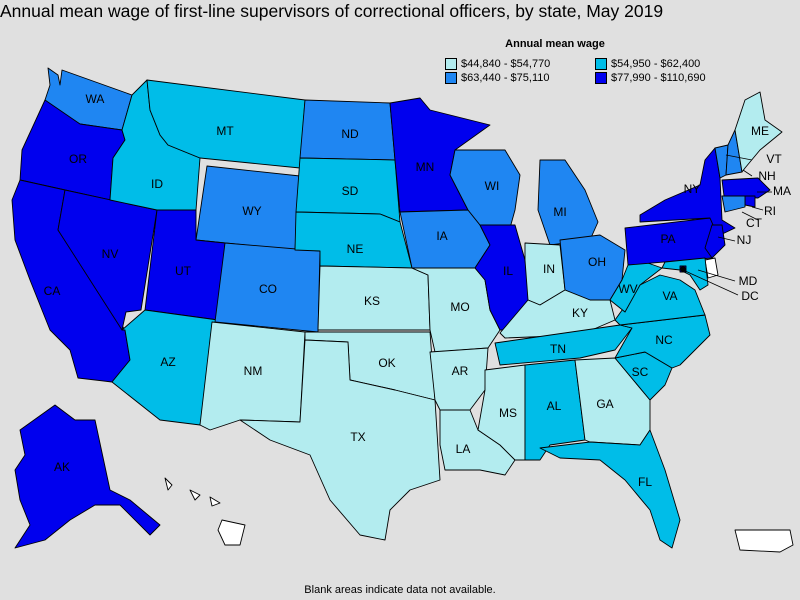 The height and width of the screenshot is (600, 800). Describe the element at coordinates (692, 189) in the screenshot. I see `state-label-ny: NY` at that location.